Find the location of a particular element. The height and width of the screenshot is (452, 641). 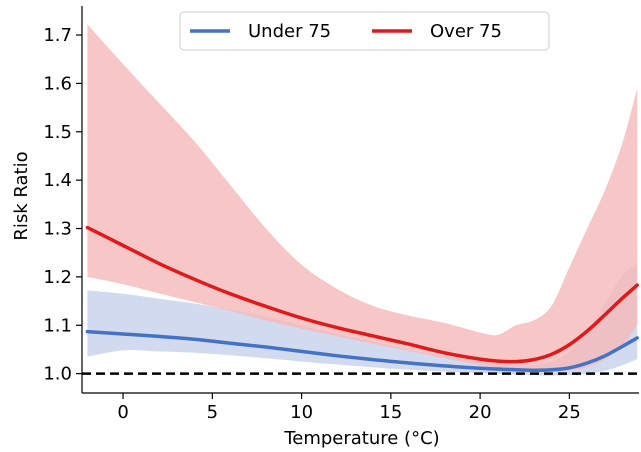

x-tick-label: 0 is located at coordinates (122, 412).